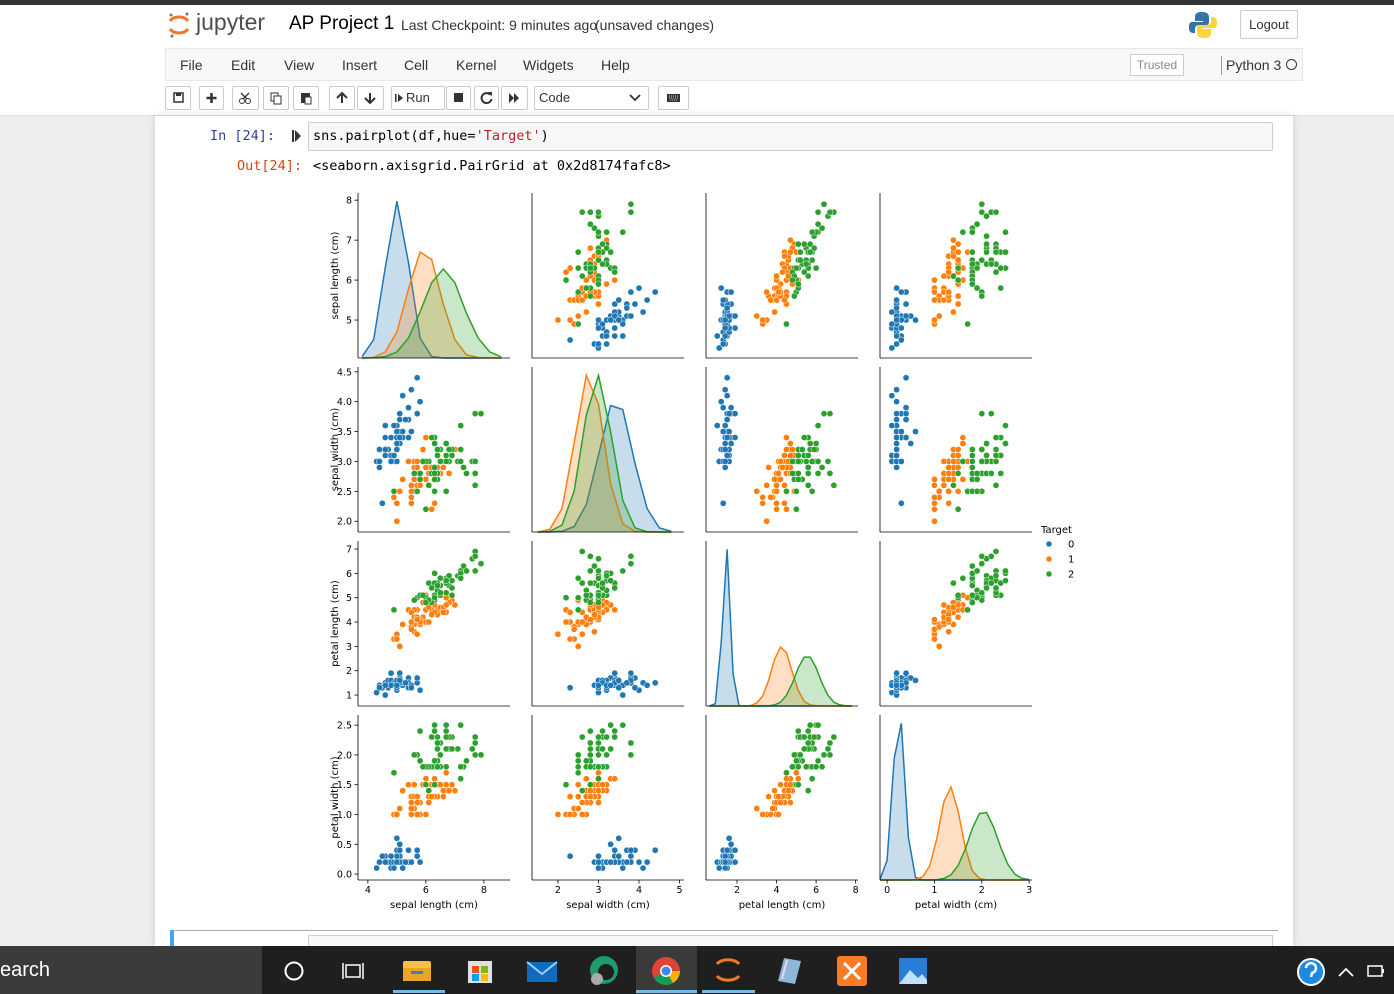 Image resolution: width=1394 pixels, height=994 pixels. I want to click on cortana-icon, so click(294, 971).